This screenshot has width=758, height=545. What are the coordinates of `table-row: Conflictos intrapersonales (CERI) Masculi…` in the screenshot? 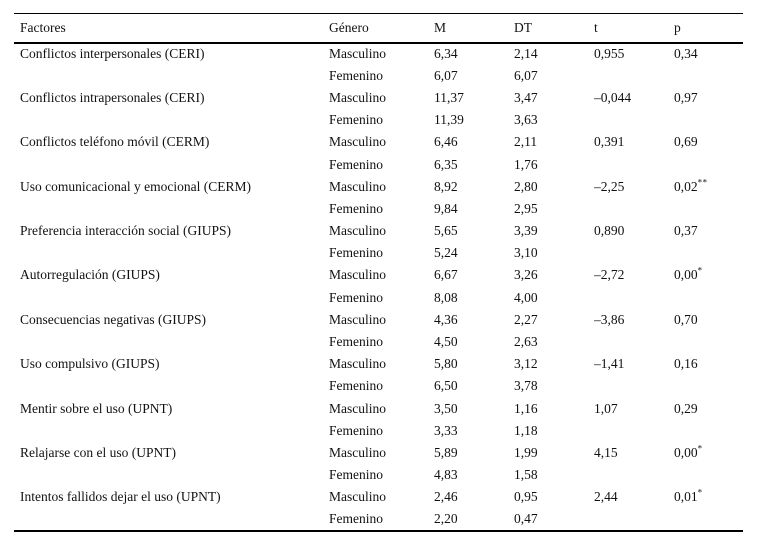 It's located at (378, 98).